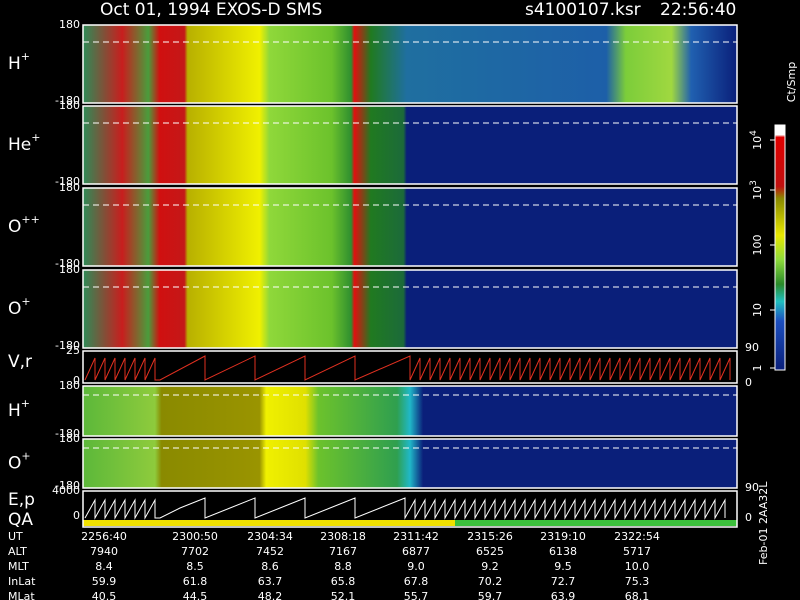 The image size is (800, 600). Describe the element at coordinates (14, 464) in the screenshot. I see `species: O` at that location.